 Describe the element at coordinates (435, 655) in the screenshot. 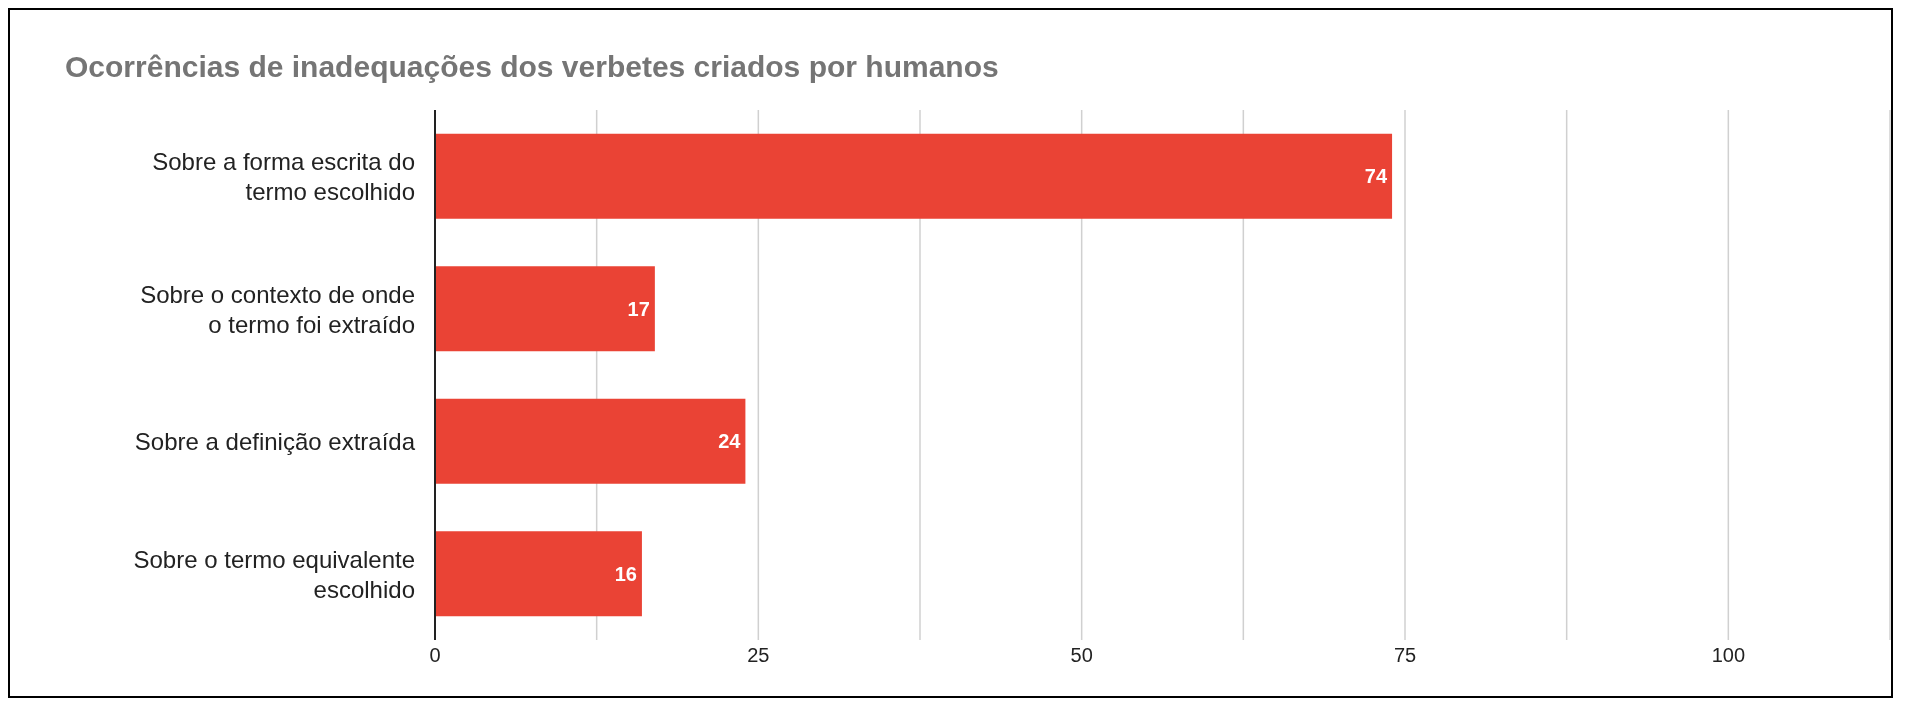

I see `x-tick-label: 0` at that location.